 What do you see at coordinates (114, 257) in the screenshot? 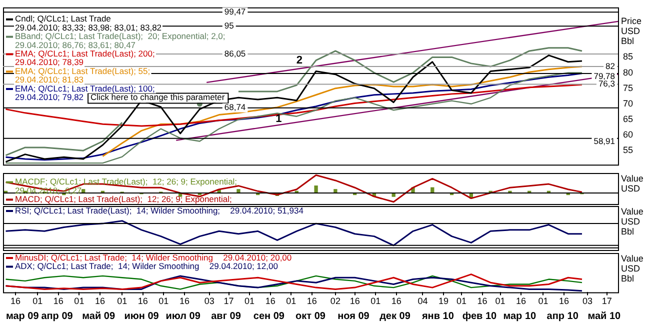
I see `legend-label: MinusDI; Q/CLc1; Last Trade; 14; Wilder Smoothing` at bounding box center [114, 257].